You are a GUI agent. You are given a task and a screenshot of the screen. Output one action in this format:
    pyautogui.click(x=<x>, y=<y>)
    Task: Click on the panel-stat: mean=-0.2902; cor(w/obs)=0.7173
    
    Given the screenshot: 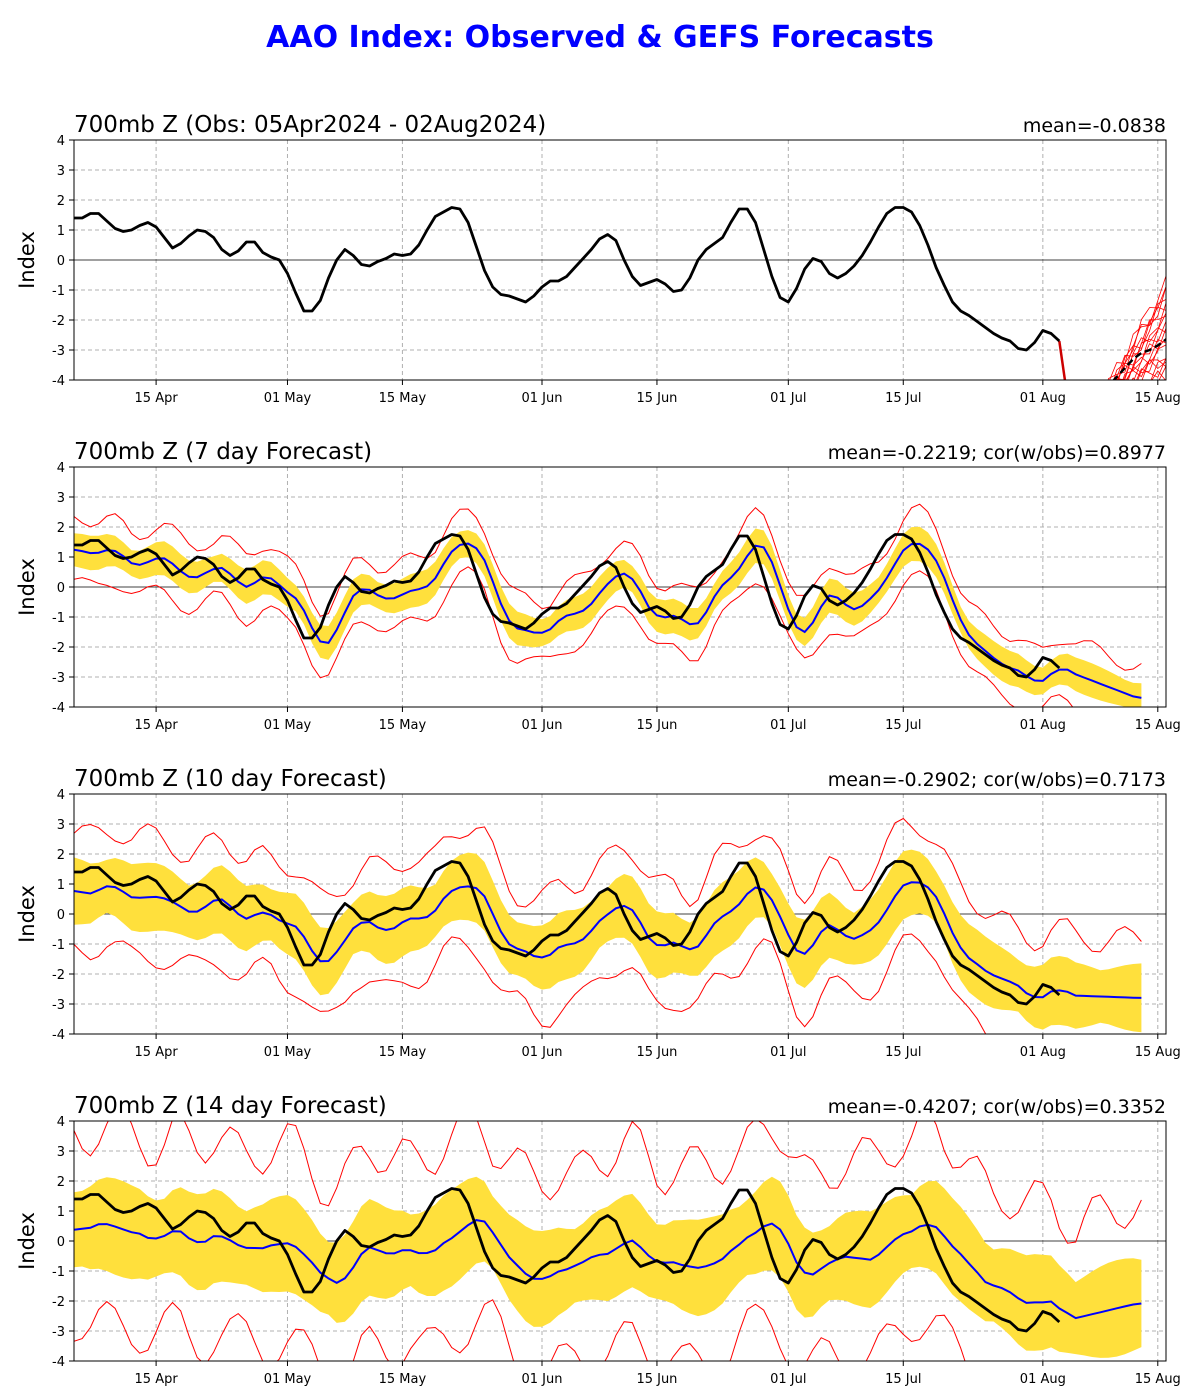 What is the action you would take?
    pyautogui.click(x=997, y=780)
    